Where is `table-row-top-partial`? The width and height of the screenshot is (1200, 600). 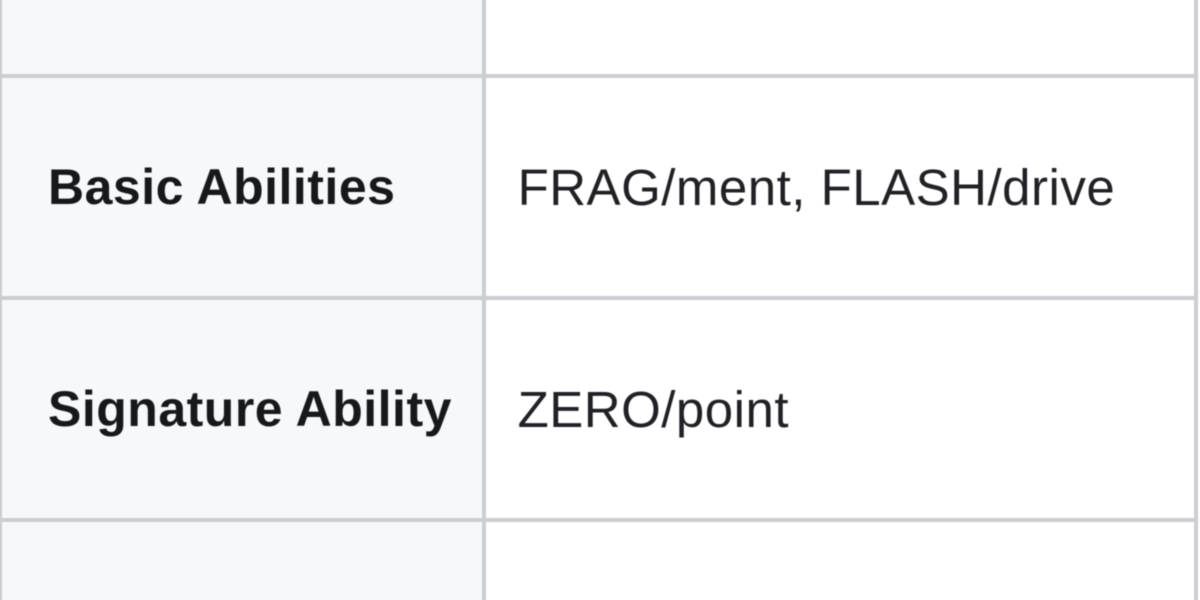 table-row-top-partial is located at coordinates (599, 39).